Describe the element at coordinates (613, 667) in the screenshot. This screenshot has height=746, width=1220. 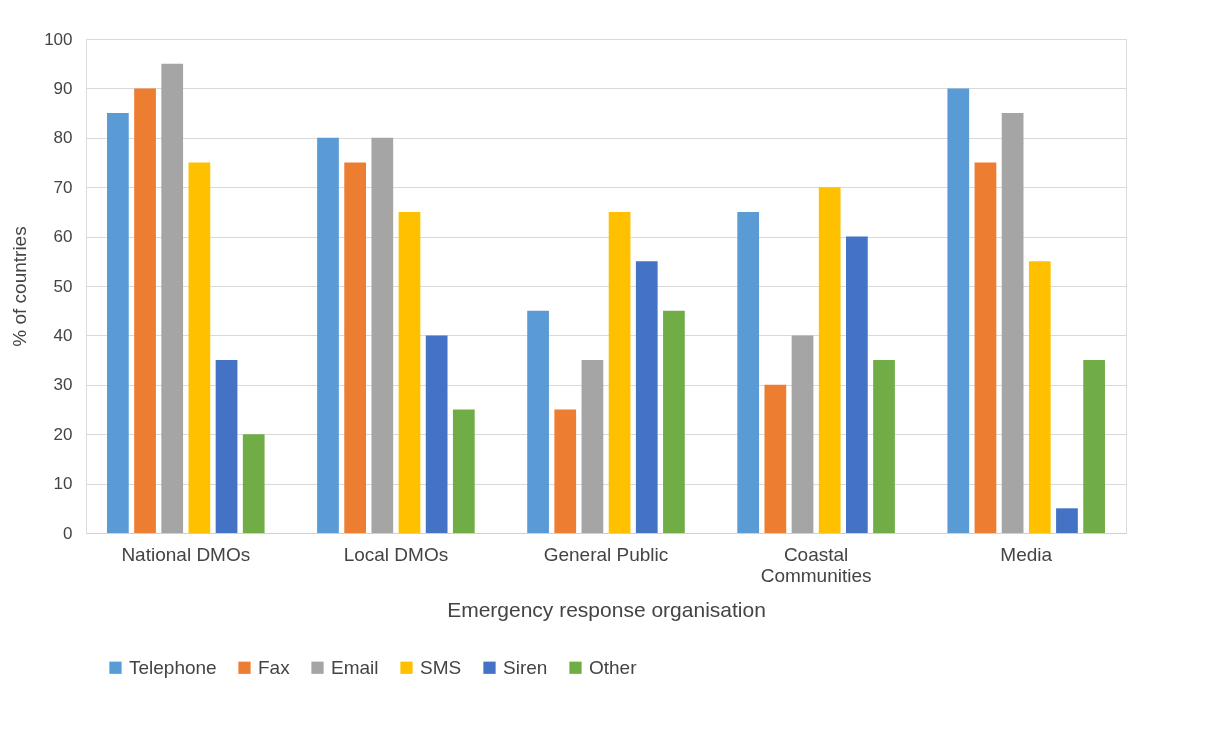
I see `legend-label: Other` at that location.